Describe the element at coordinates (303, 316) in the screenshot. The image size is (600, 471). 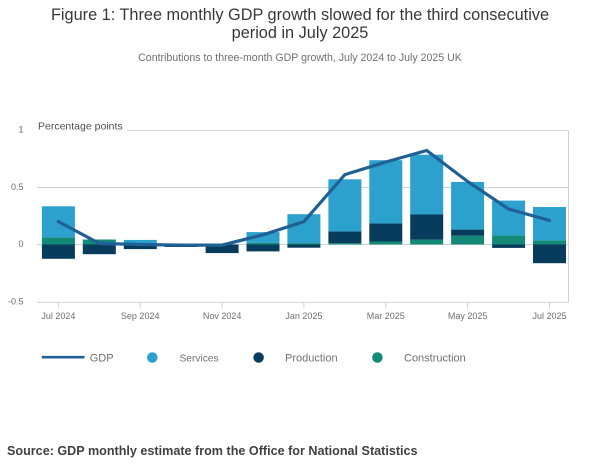
I see `svg-text: Jan 2025` at that location.